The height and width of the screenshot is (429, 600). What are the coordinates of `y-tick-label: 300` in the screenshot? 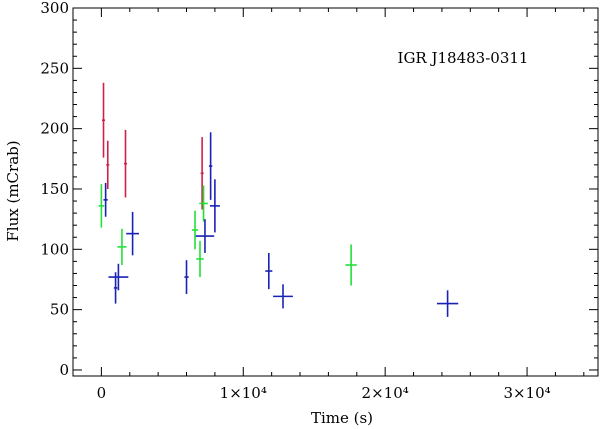 It's located at (54, 8).